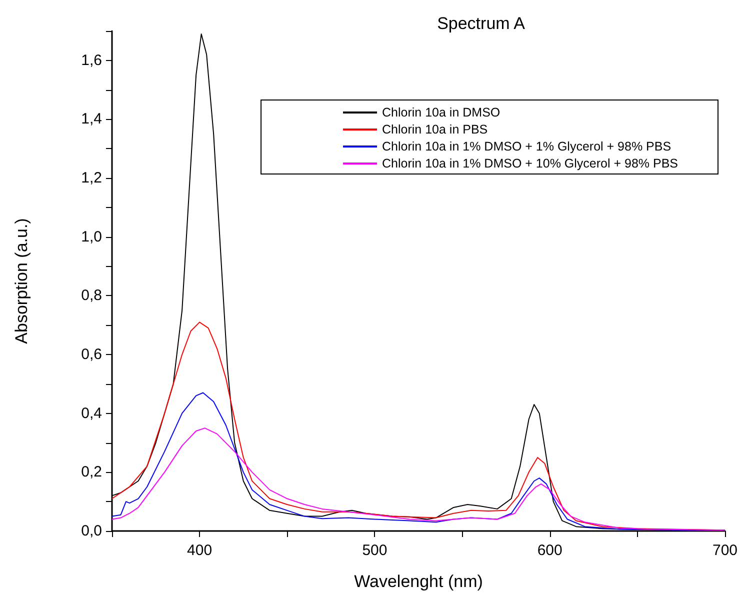 The width and height of the screenshot is (747, 604). What do you see at coordinates (91, 472) in the screenshot?
I see `y-tick-label: 0,2` at bounding box center [91, 472].